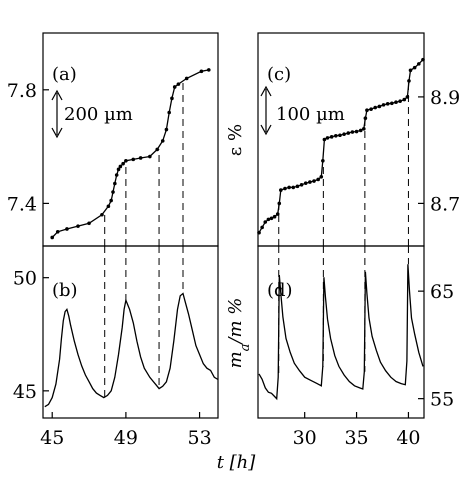 This screenshot has width=469, height=479. Describe the element at coordinates (144, 322) in the screenshot. I see `panel-b-vlines` at that location.